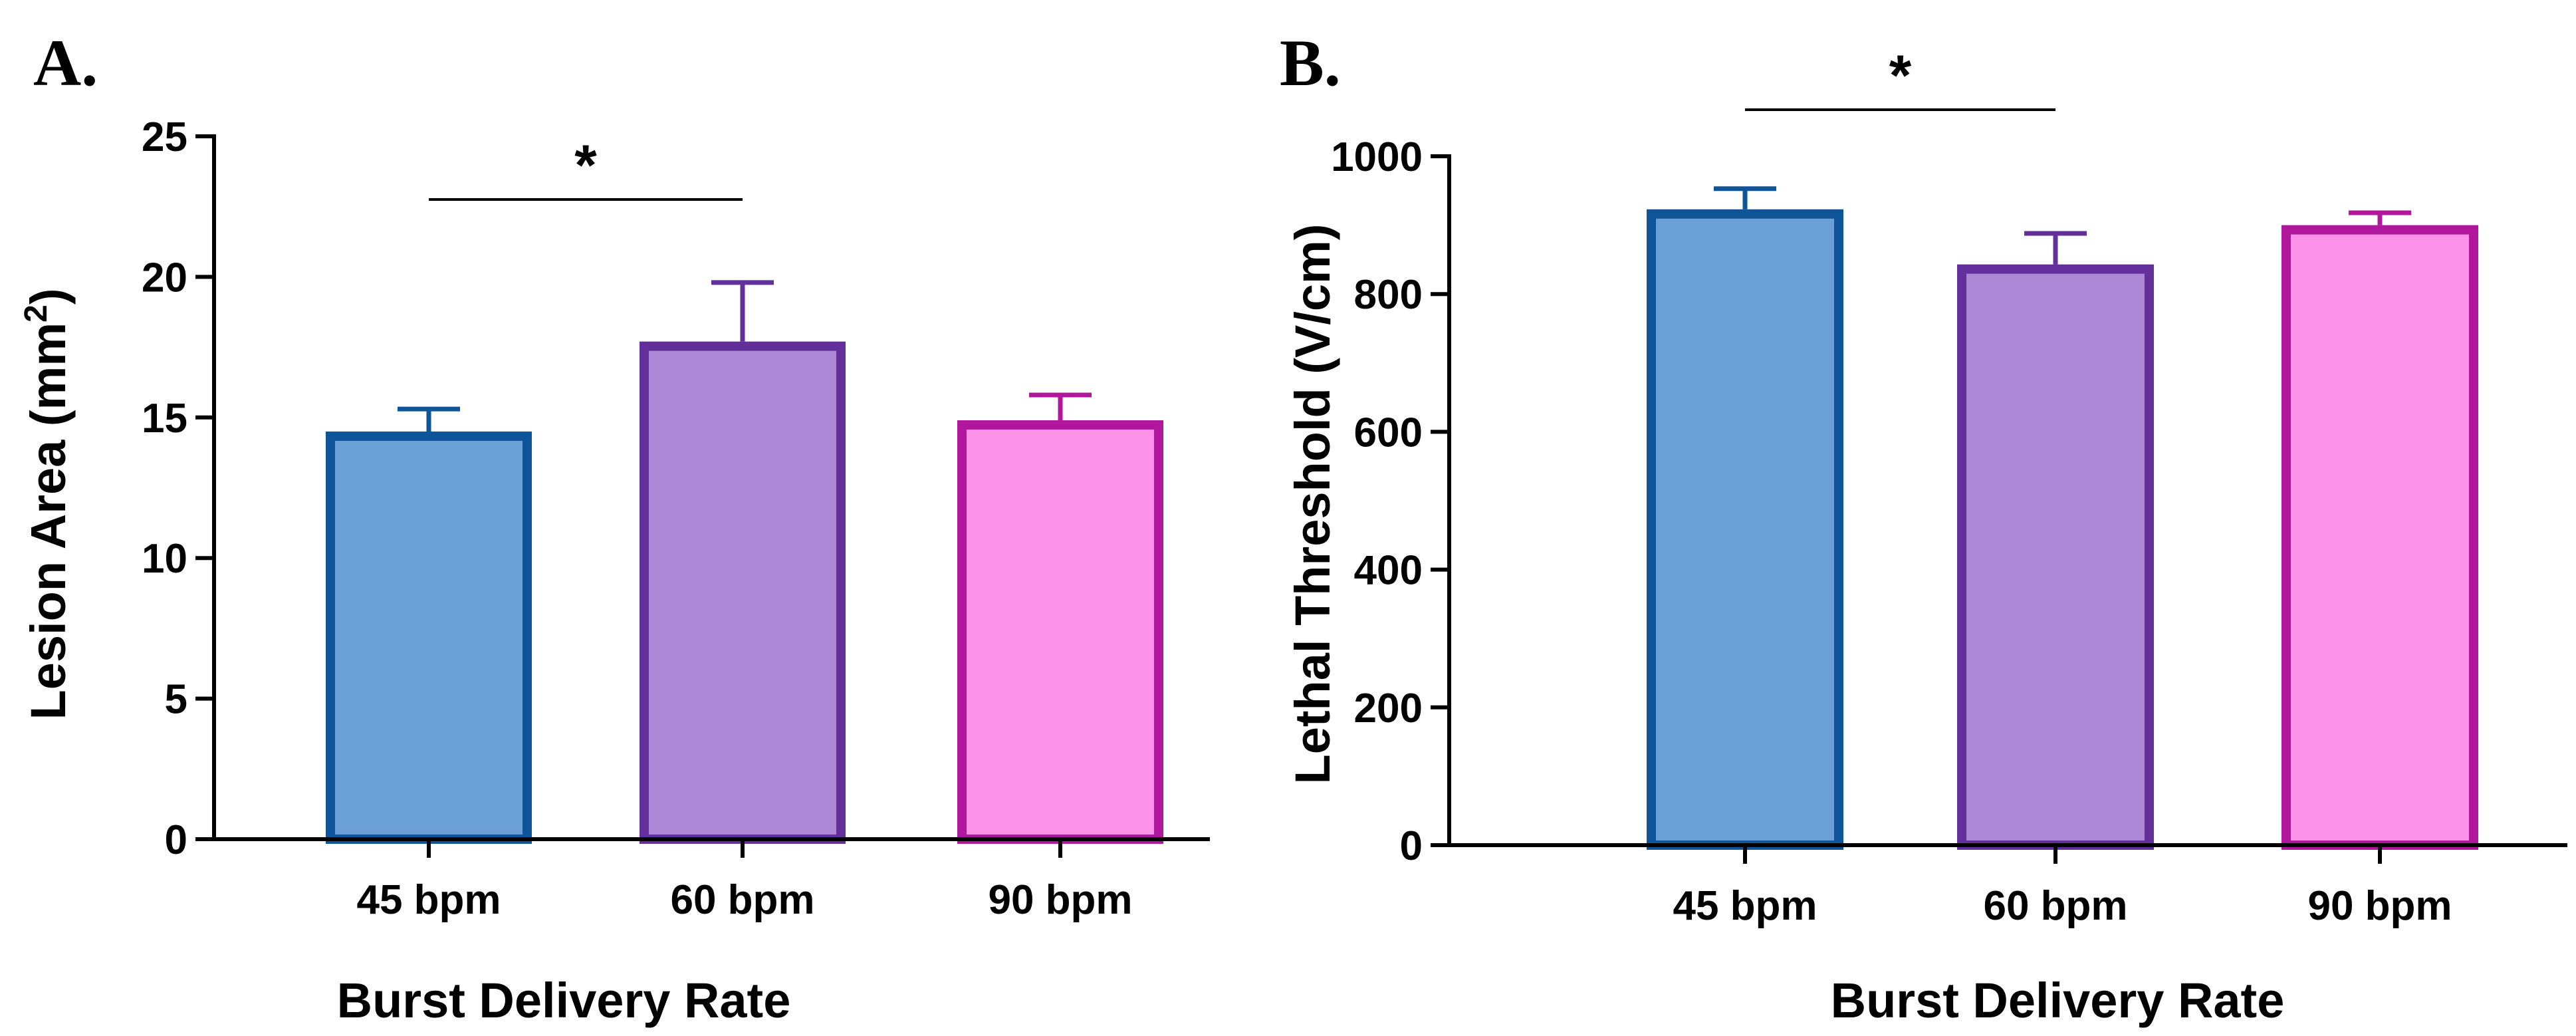 This screenshot has height=1036, width=2576. Describe the element at coordinates (742, 900) in the screenshot. I see `panel-a-x-tick-label: 60 bpm` at that location.